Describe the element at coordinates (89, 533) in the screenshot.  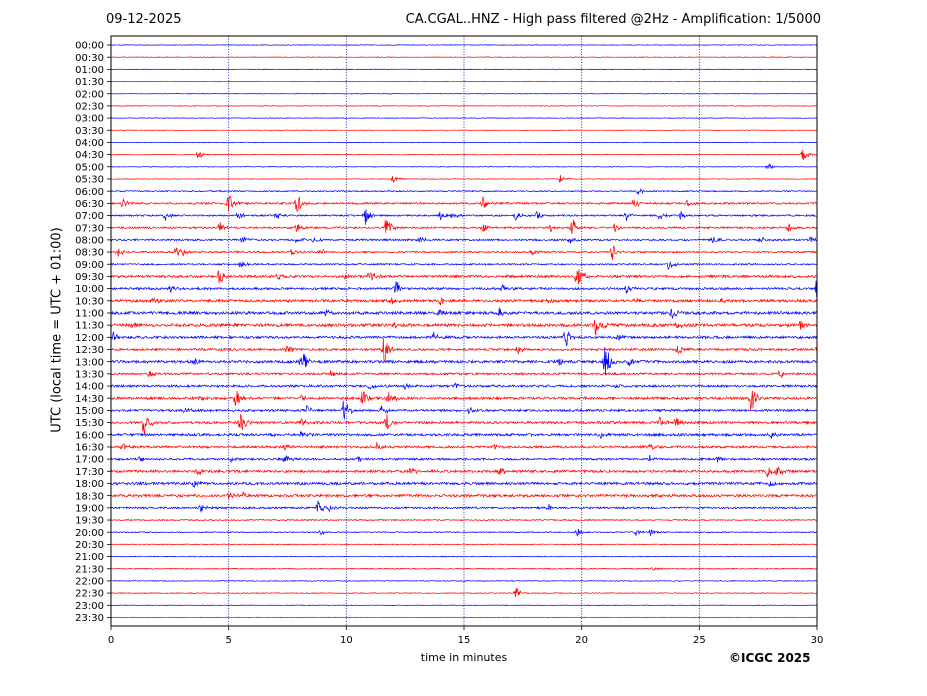
I see `y-tick-label: 20:00` at that location.